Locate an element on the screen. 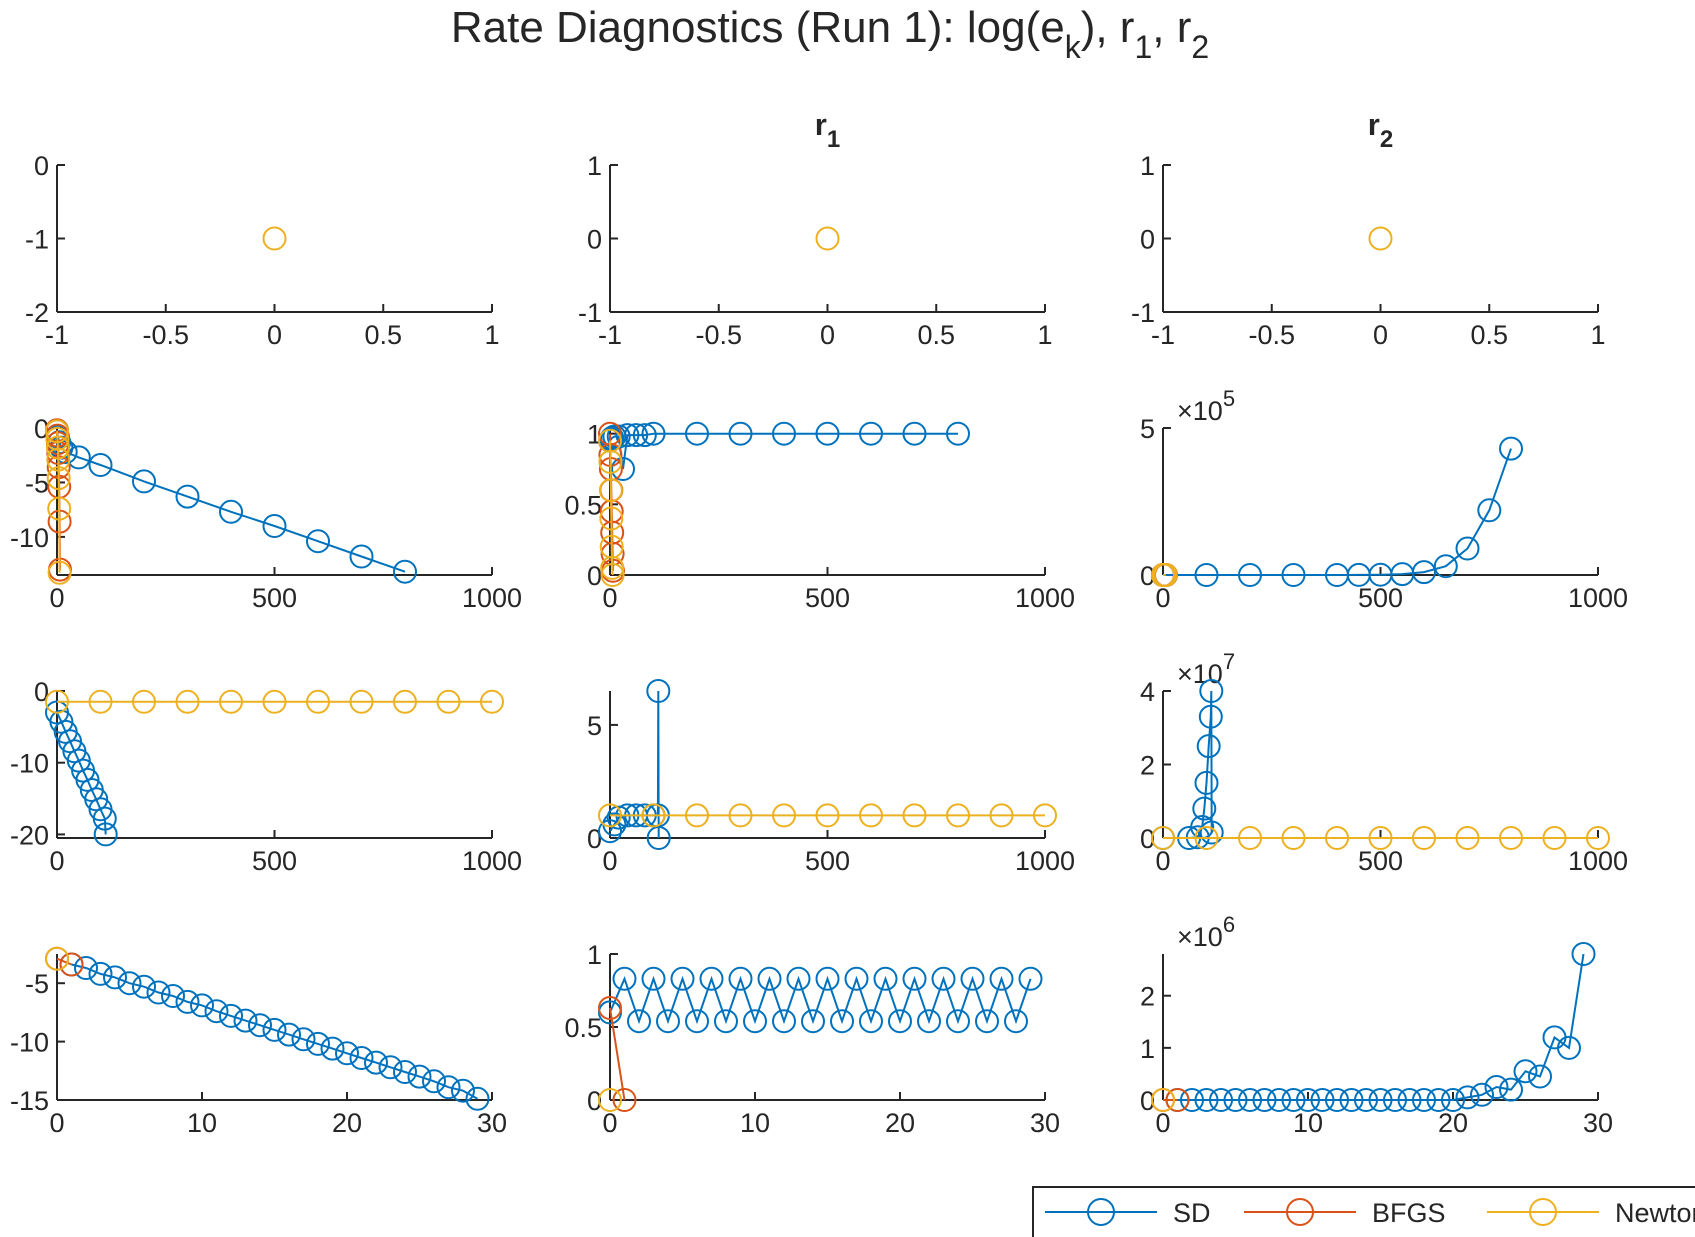  subplot-4-1: 0 10 20 30 -5 -10 -15 is located at coordinates (258, 1042).